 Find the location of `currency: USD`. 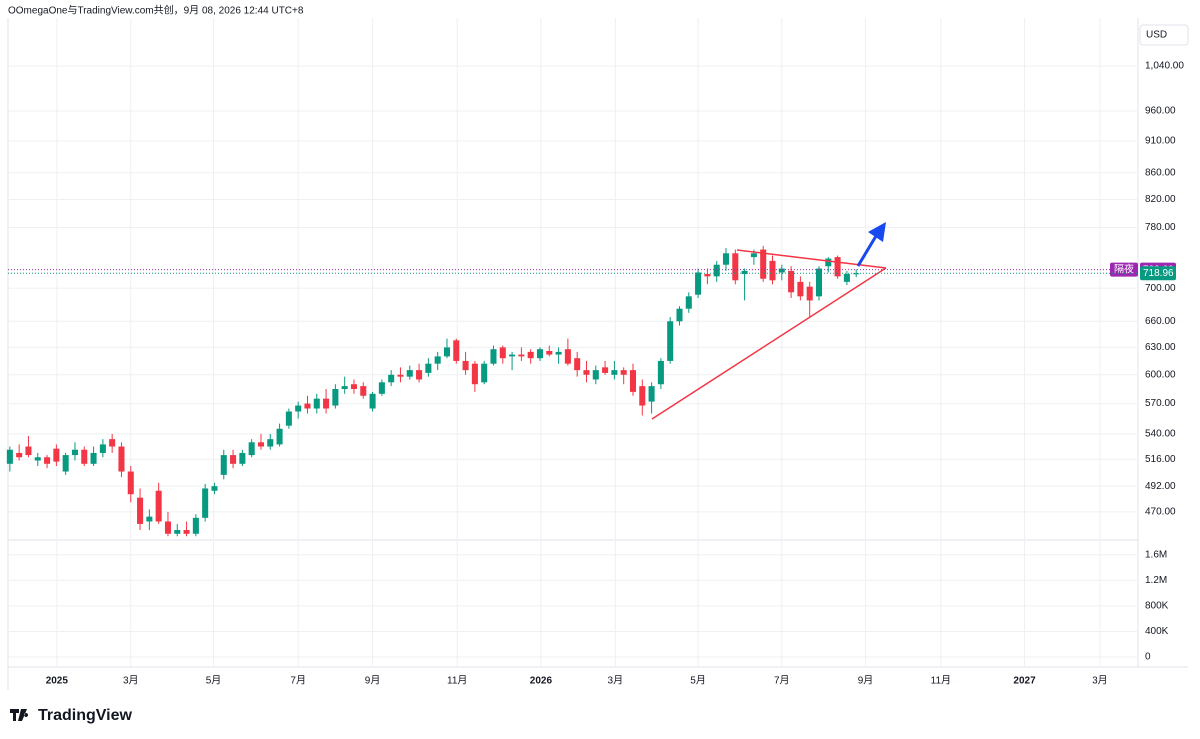

currency: USD is located at coordinates (1156, 35).